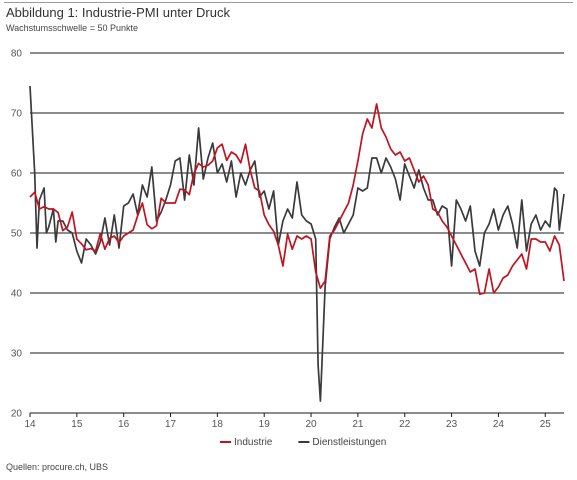  Describe the element at coordinates (57, 467) in the screenshot. I see `source-note: Quellen: procure.ch, UBS` at that location.